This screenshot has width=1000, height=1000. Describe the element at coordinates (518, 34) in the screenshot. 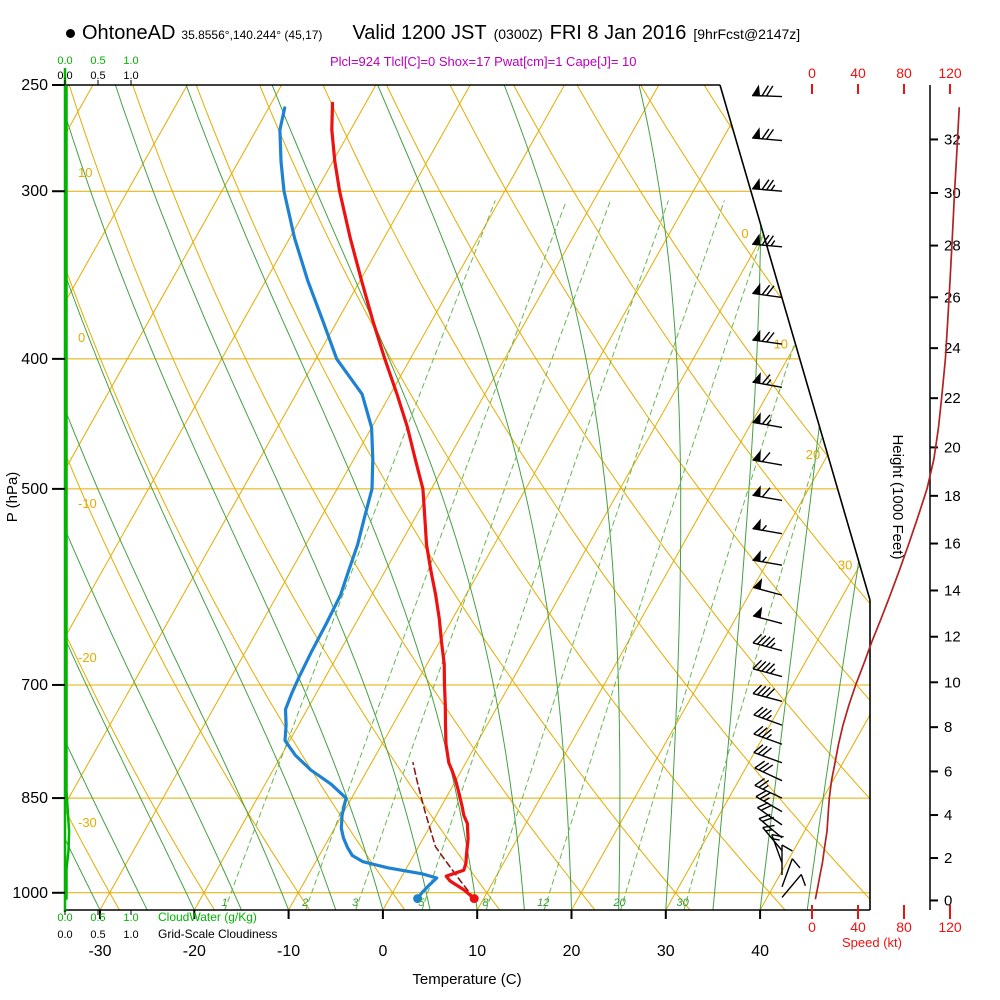

I see `valid-time-z: (0300Z)` at that location.